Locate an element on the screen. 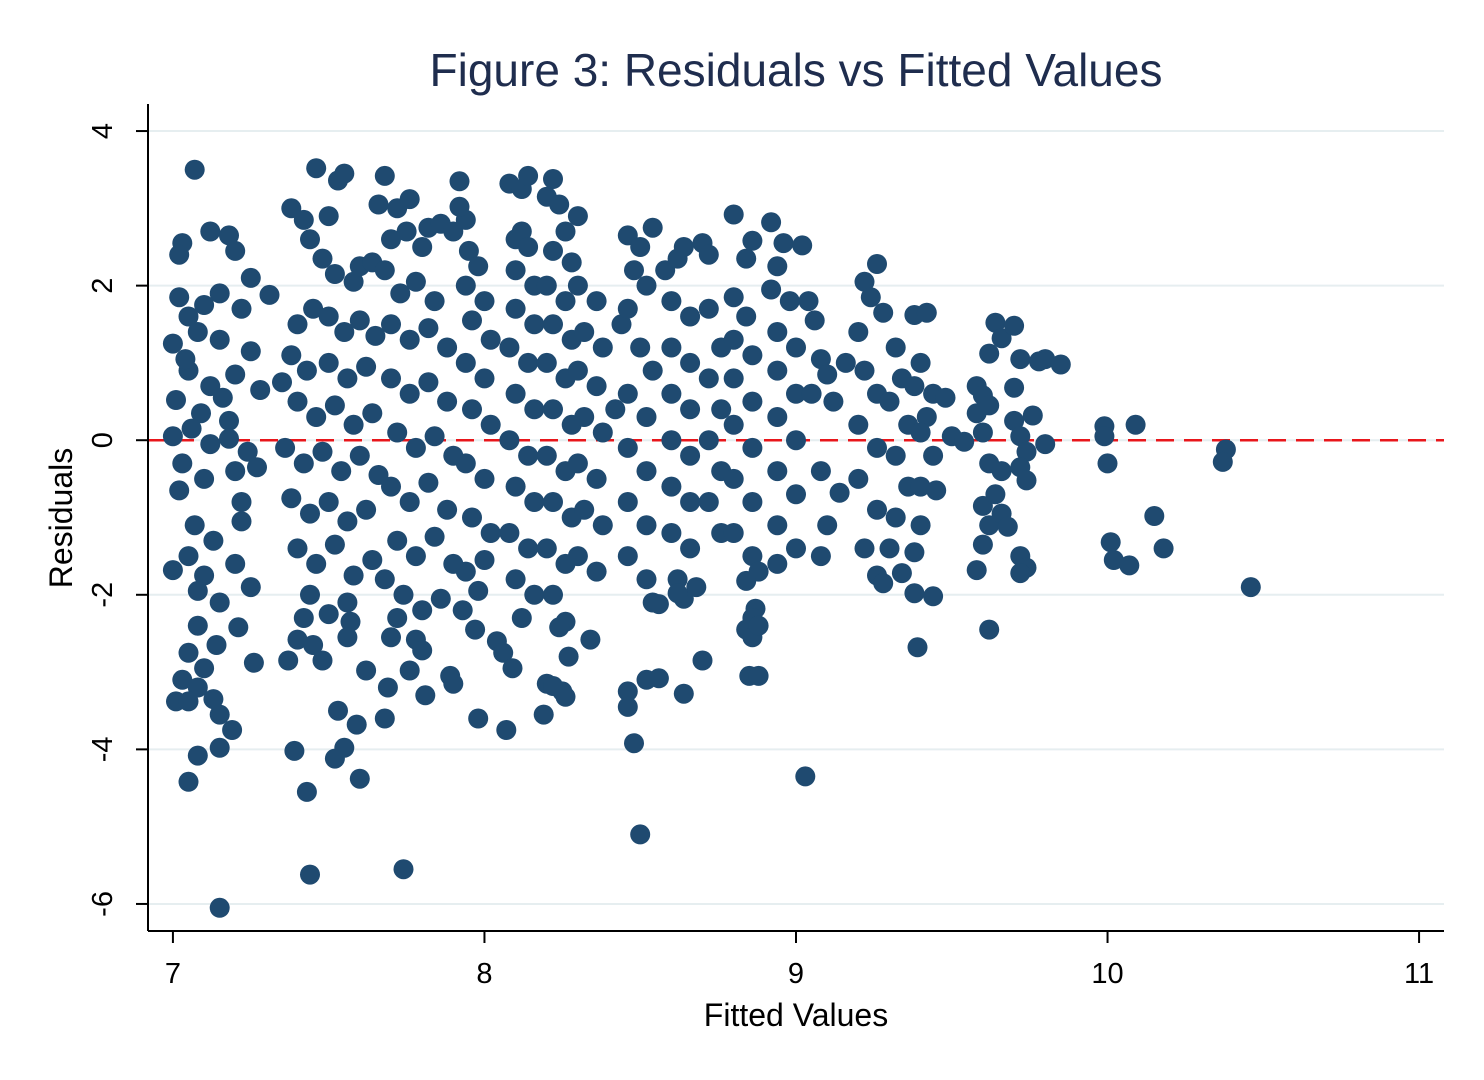 This screenshot has height=1080, width=1484. x-axis-label: Fitted Values is located at coordinates (796, 1015).